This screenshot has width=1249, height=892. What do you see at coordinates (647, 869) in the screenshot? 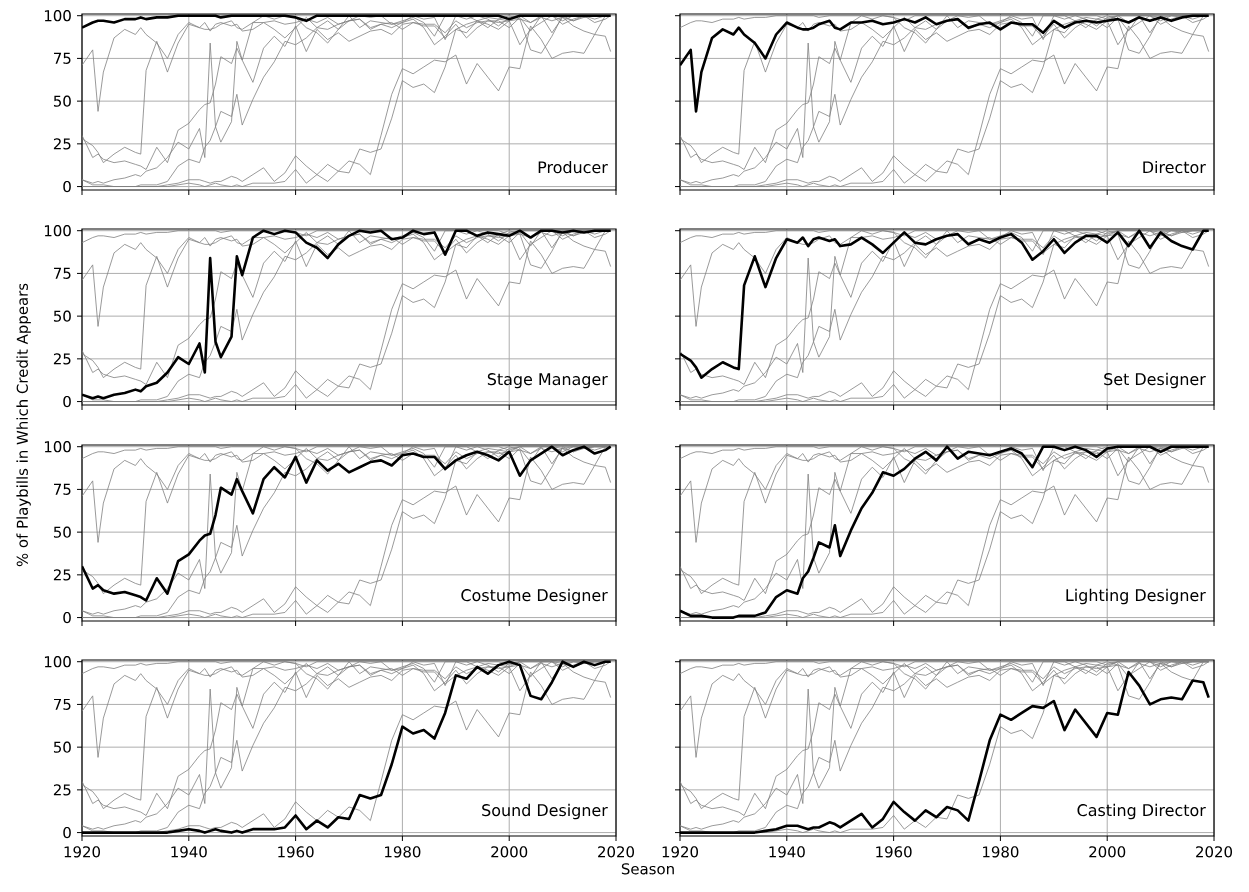
I see `x-axis-title: Season` at bounding box center [647, 869].